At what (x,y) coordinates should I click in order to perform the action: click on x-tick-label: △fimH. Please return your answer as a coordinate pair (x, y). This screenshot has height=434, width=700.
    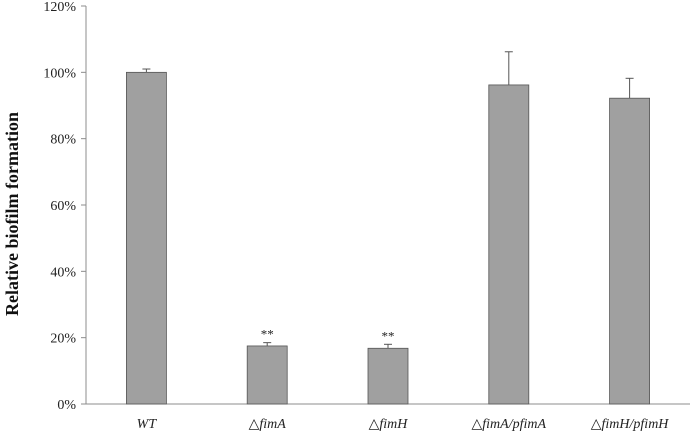
    Looking at the image, I should click on (389, 424).